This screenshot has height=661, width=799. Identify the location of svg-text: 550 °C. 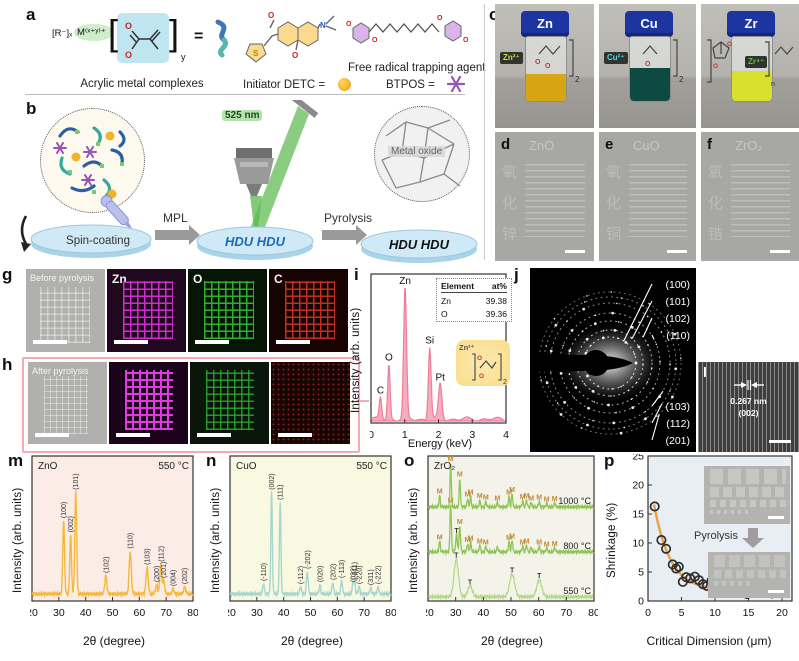
(577, 591).